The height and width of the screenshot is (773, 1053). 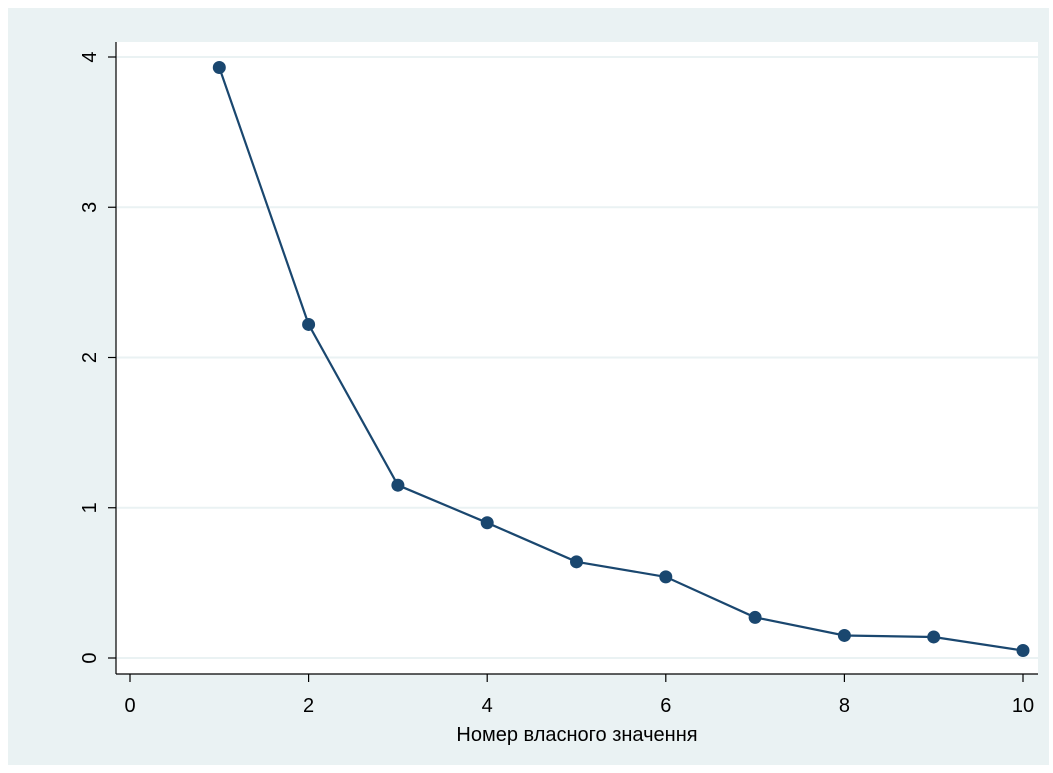 I want to click on y-axis-ticks: 0 1 2 3 4, so click(x=97, y=357).